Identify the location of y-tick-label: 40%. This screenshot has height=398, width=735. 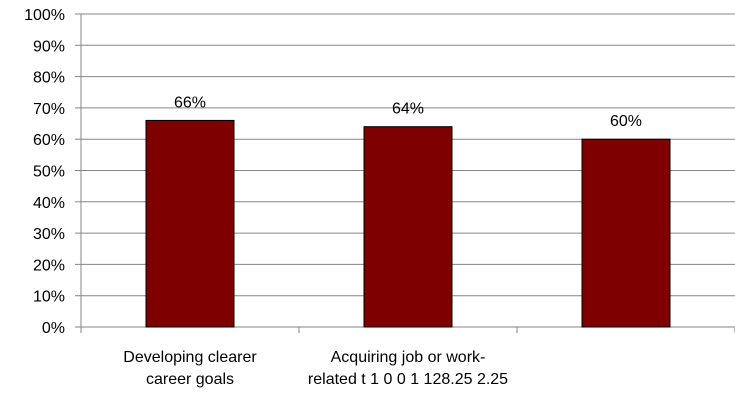
(49, 203).